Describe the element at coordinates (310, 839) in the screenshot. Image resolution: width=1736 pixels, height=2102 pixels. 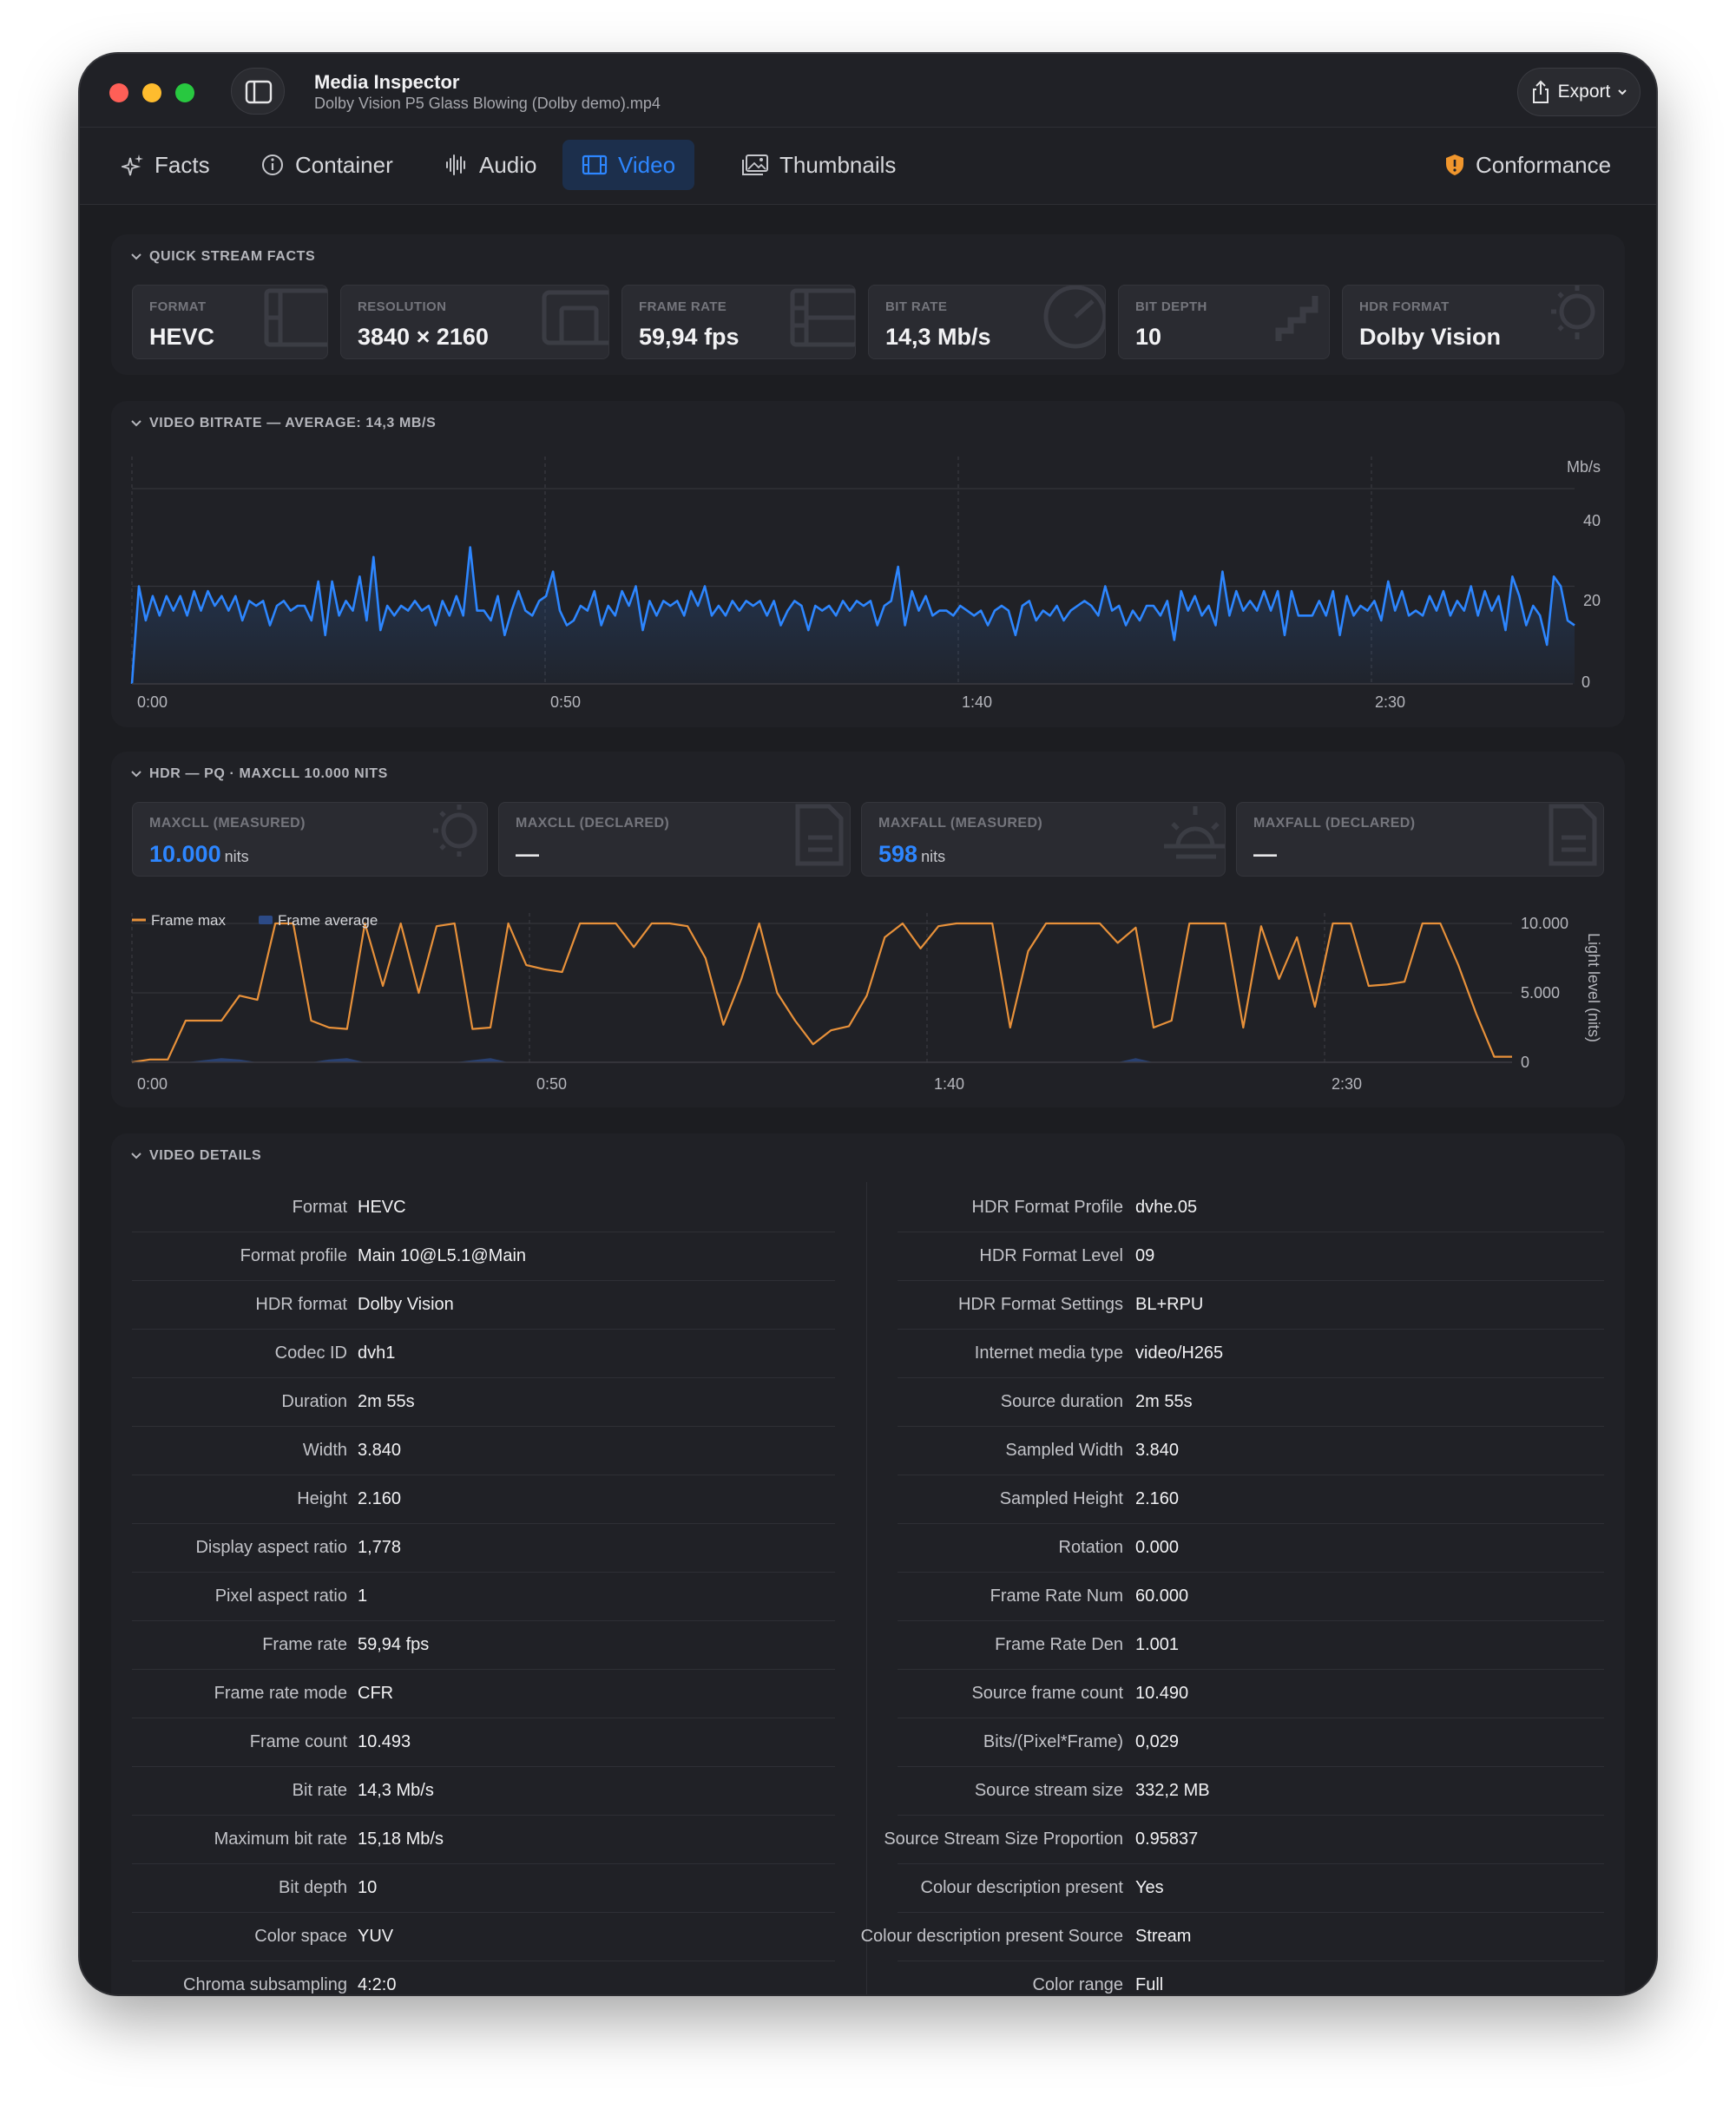
I see `maxcll-measured-card: MAXCLL (MEASURED) 10.000 nits` at that location.